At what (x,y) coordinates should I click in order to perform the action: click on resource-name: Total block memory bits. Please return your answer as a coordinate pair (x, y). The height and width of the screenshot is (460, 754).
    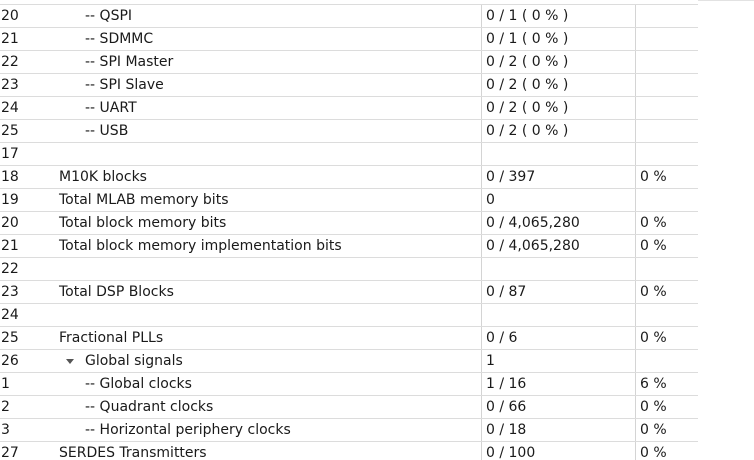
    Looking at the image, I should click on (267, 223).